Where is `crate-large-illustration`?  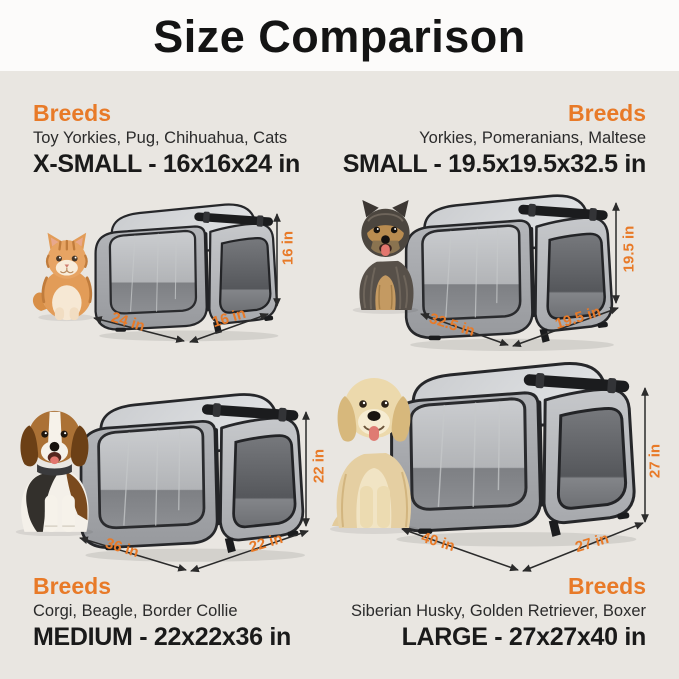 crate-large-illustration is located at coordinates (514, 450).